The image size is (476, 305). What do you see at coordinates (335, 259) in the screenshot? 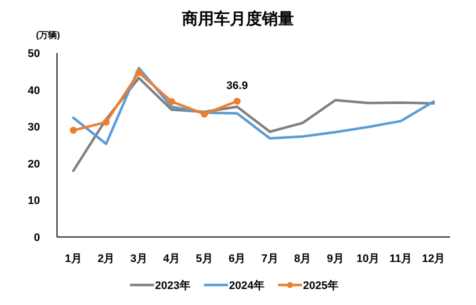
I see `x-tick-label: 9月` at bounding box center [335, 259].